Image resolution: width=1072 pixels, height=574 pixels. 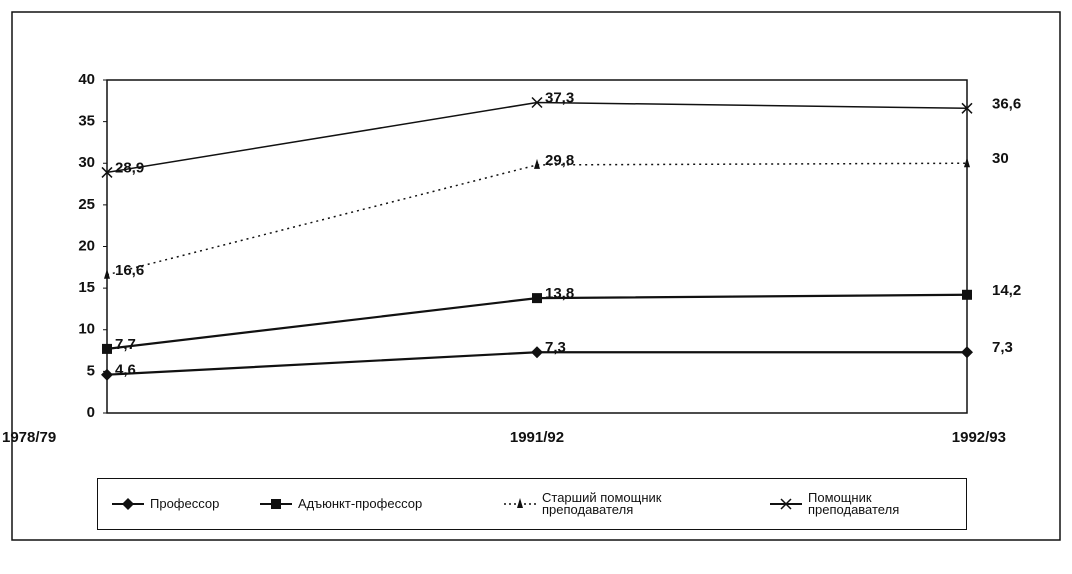 What do you see at coordinates (129, 270) in the screenshot?
I see `data-label: 16,6` at bounding box center [129, 270].